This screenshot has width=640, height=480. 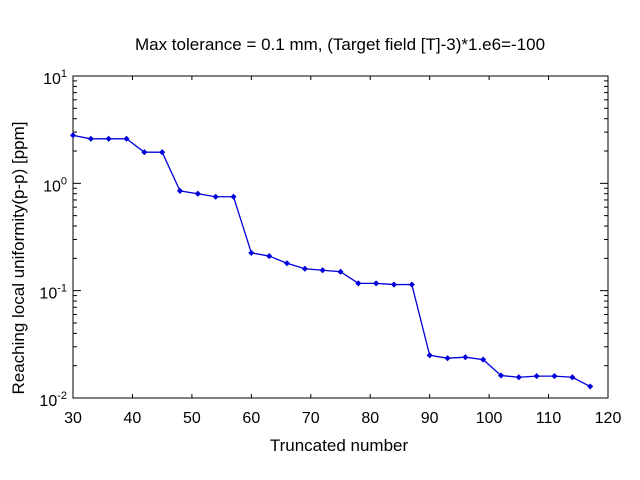 What do you see at coordinates (549, 418) in the screenshot?
I see `x-tick-label: 110` at bounding box center [549, 418].